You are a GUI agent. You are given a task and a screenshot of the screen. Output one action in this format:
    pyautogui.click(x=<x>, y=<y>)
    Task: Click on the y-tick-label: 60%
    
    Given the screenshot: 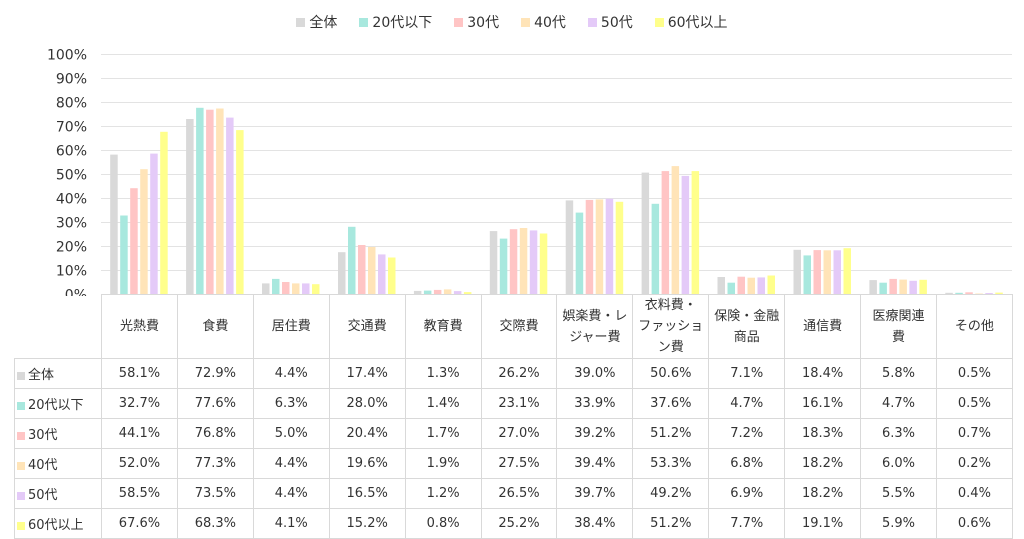 What is the action you would take?
    pyautogui.click(x=71, y=152)
    